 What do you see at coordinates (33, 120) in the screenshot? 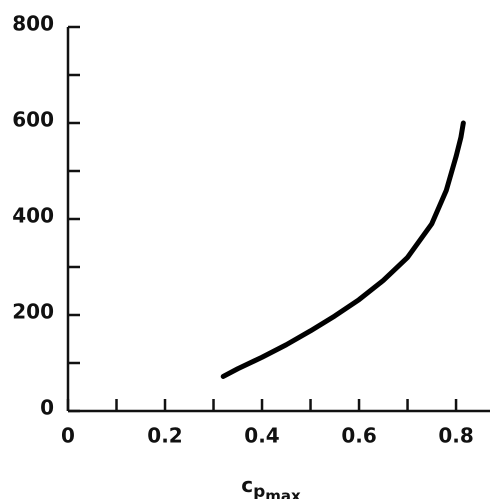
I see `y-tick-label: 600` at bounding box center [33, 120].